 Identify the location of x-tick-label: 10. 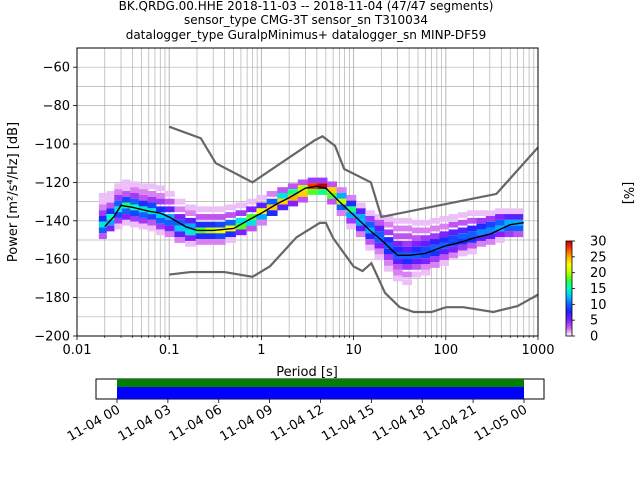
(353, 350).